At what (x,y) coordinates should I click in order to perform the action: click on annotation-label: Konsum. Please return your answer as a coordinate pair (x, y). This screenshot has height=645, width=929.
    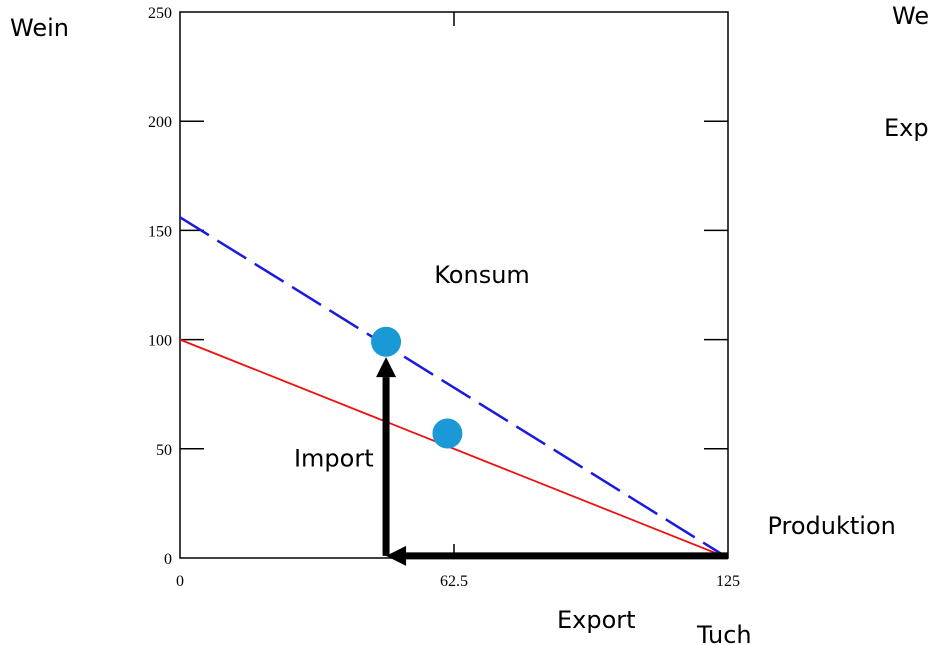
    Looking at the image, I should click on (482, 275).